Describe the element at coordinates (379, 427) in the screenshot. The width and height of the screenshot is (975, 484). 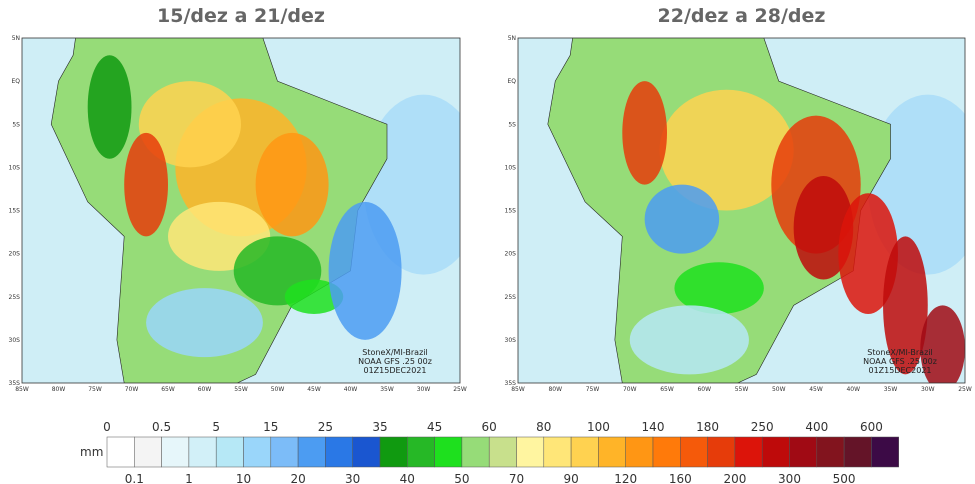
I see `colorbar-label: 35` at that location.